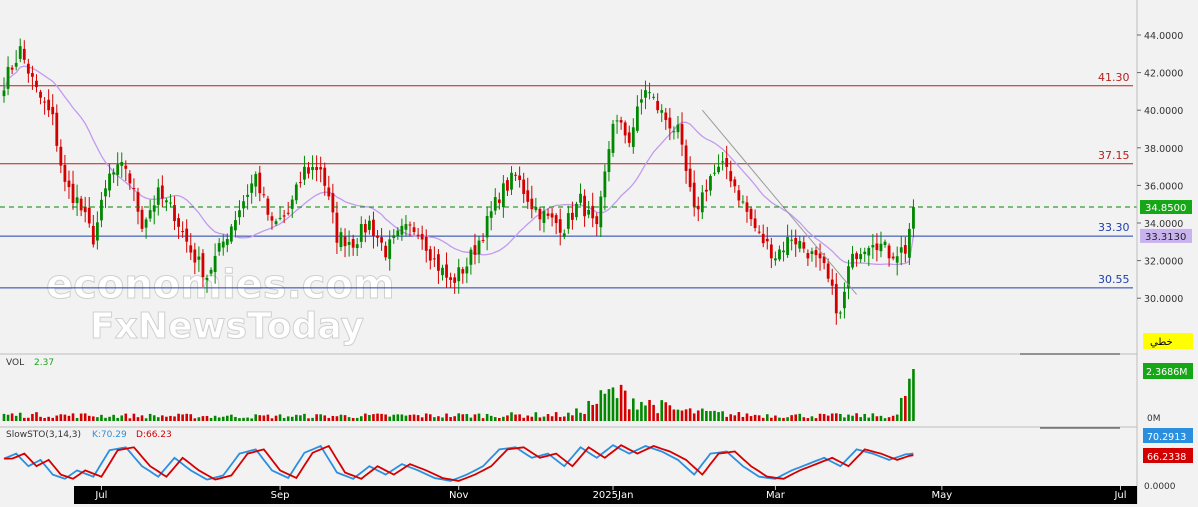 This screenshot has height=507, width=1198. Describe the element at coordinates (1165, 237) in the screenshot. I see `svg-text: 33.3130` at that location.